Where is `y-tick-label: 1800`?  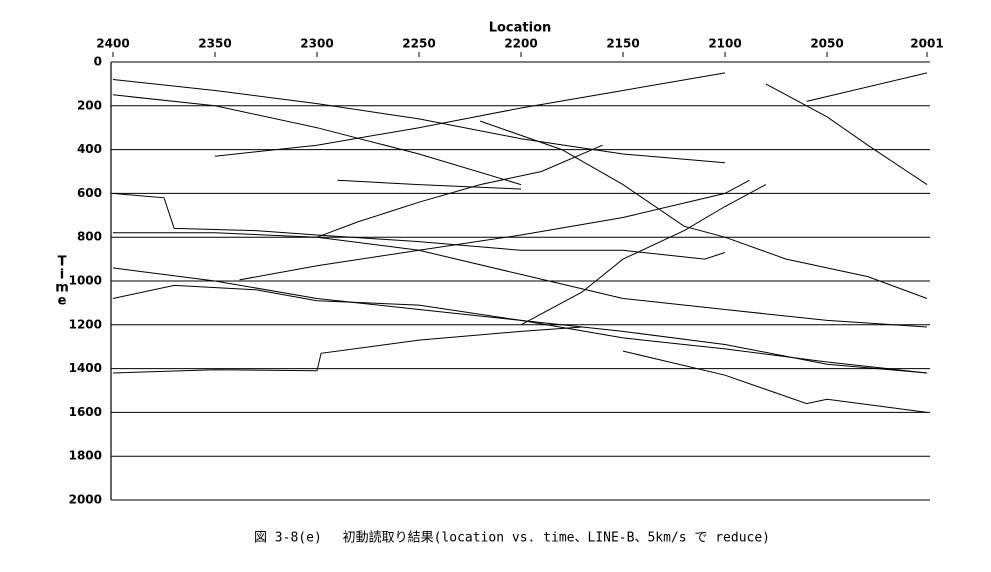
y-tick-label: 1800 is located at coordinates (85, 456).